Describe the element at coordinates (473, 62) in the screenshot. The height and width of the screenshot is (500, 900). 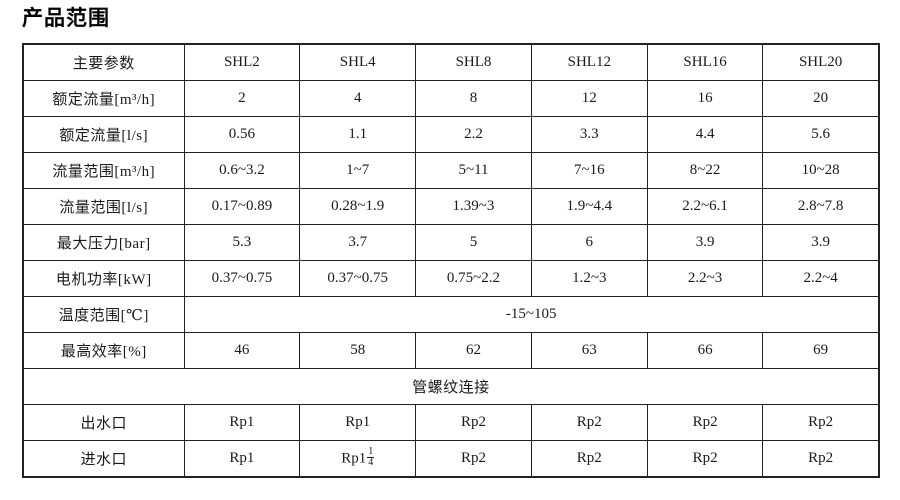
I see `model-column-header: SHL8` at that location.